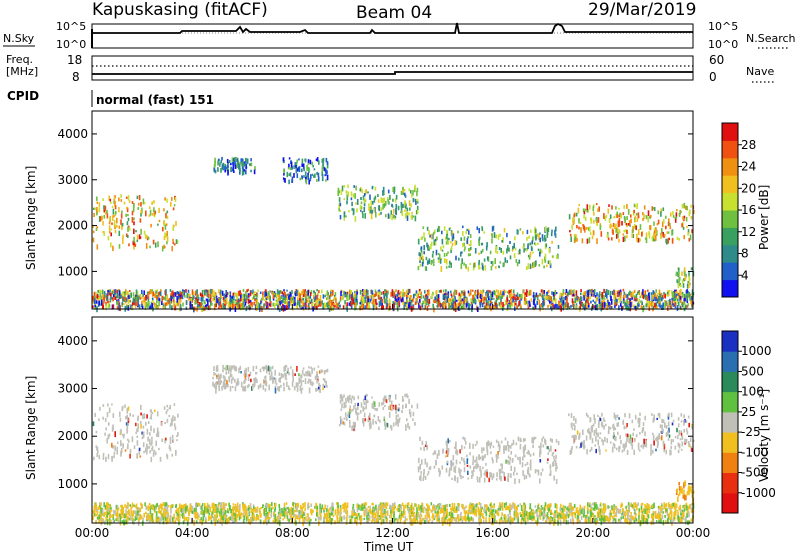  What do you see at coordinates (22, 71) in the screenshot?
I see `freq-label-line2: [MHz]` at bounding box center [22, 71].